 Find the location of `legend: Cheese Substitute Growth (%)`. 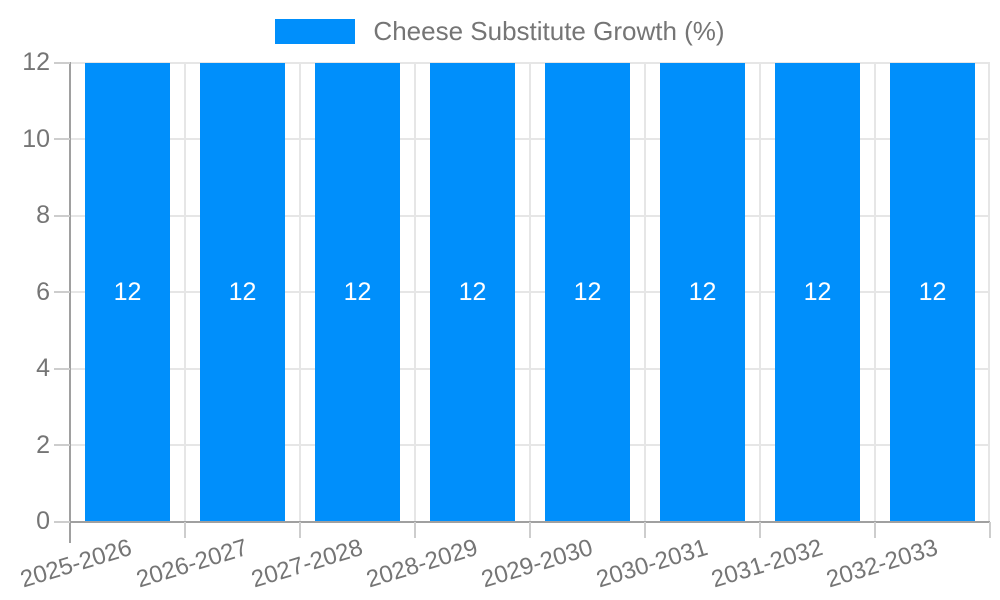

legend: Cheese Substitute Growth (%) is located at coordinates (500, 31).